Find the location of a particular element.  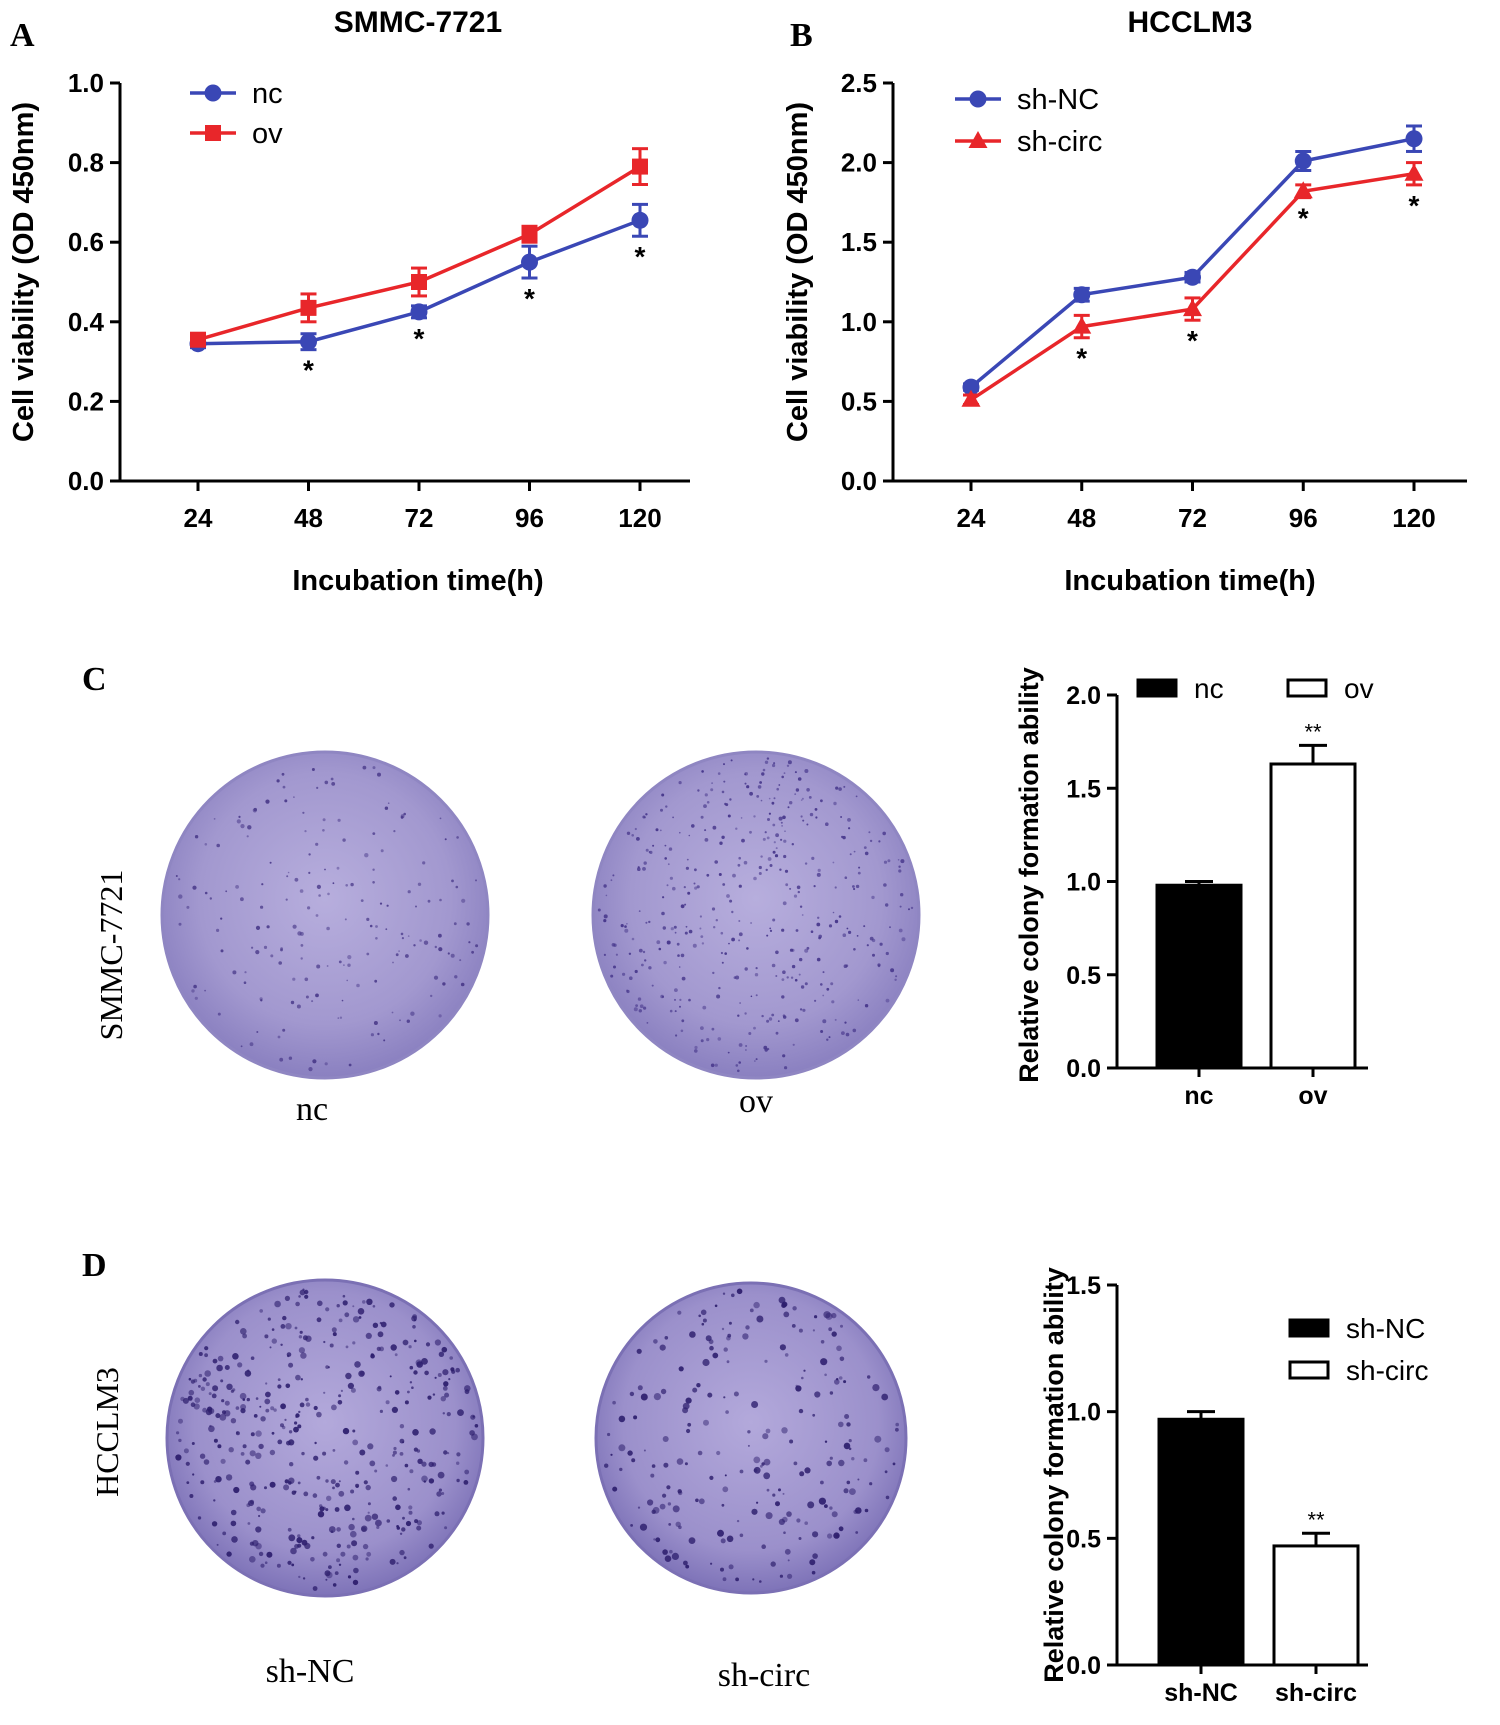

legend-label-nc: nc is located at coordinates (267, 94).